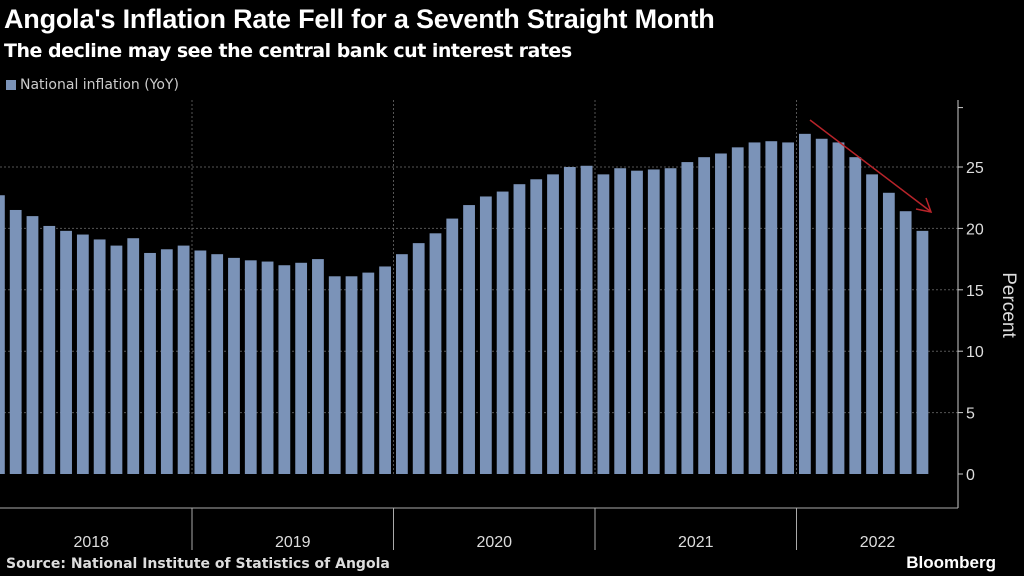 The image size is (1024, 576). I want to click on y-axis-label: Percent, so click(1008, 305).